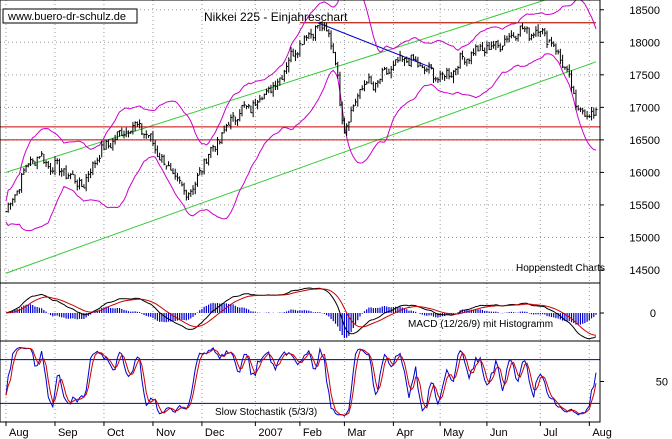 The image size is (672, 439). I want to click on stochastic-tick-label: 50, so click(662, 383).